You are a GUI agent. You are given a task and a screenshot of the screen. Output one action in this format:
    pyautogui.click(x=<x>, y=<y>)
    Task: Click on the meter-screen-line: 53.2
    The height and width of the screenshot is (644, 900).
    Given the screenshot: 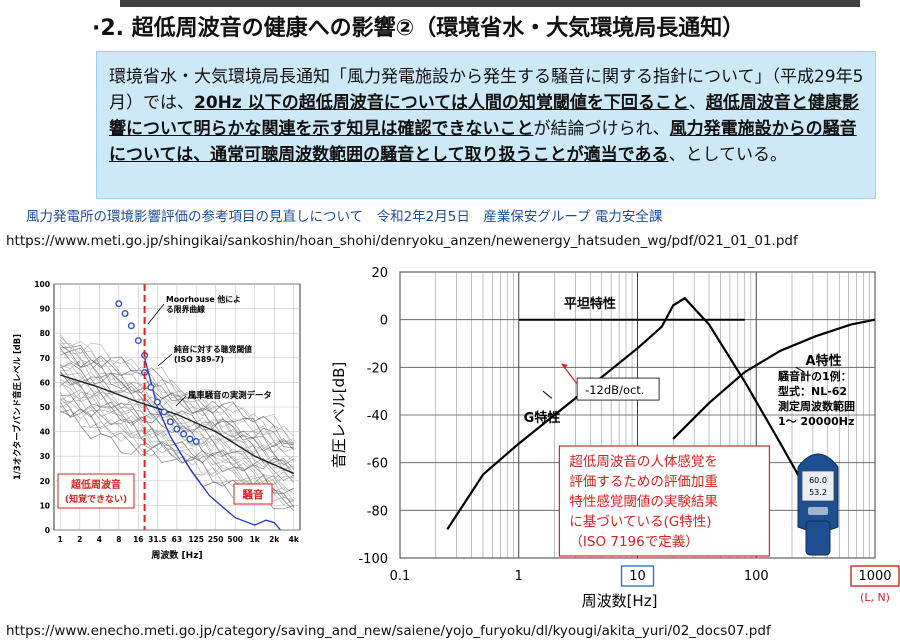 What is the action you would take?
    pyautogui.click(x=818, y=492)
    